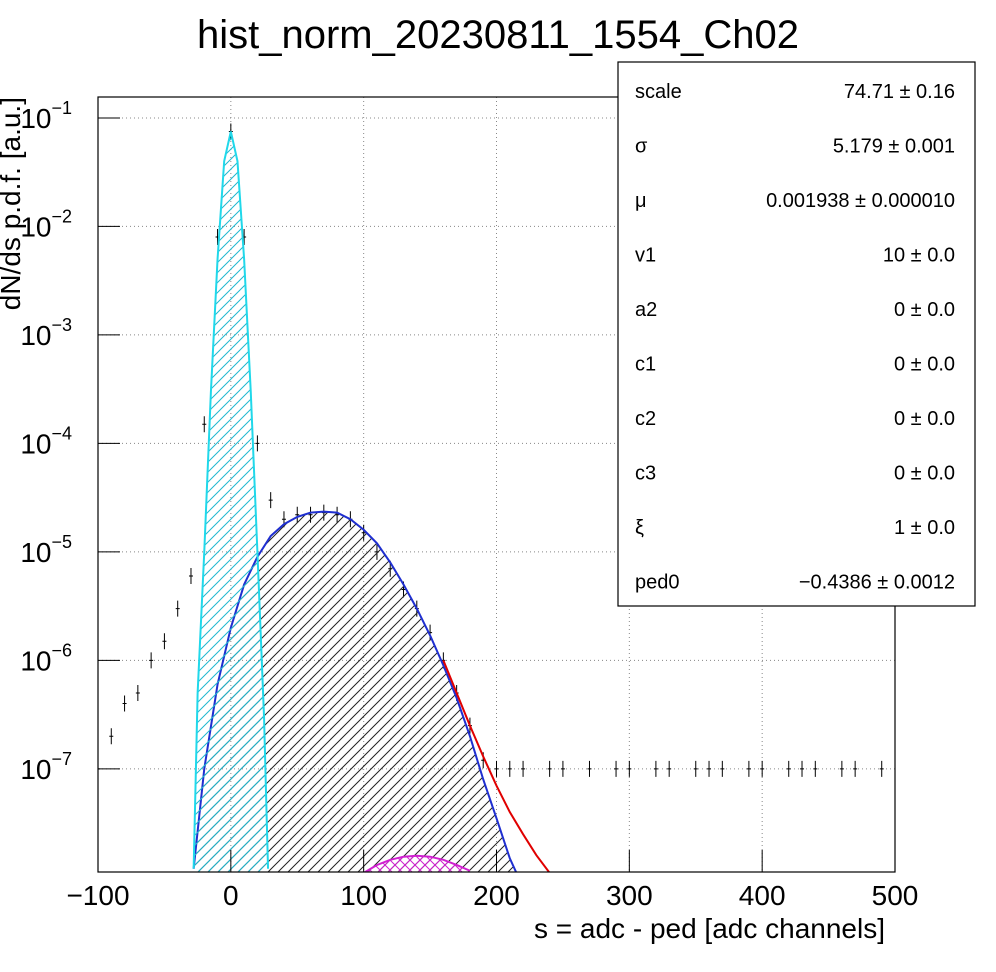 The width and height of the screenshot is (996, 972). Describe the element at coordinates (496, 895) in the screenshot. I see `x-tick-label: 200` at that location.